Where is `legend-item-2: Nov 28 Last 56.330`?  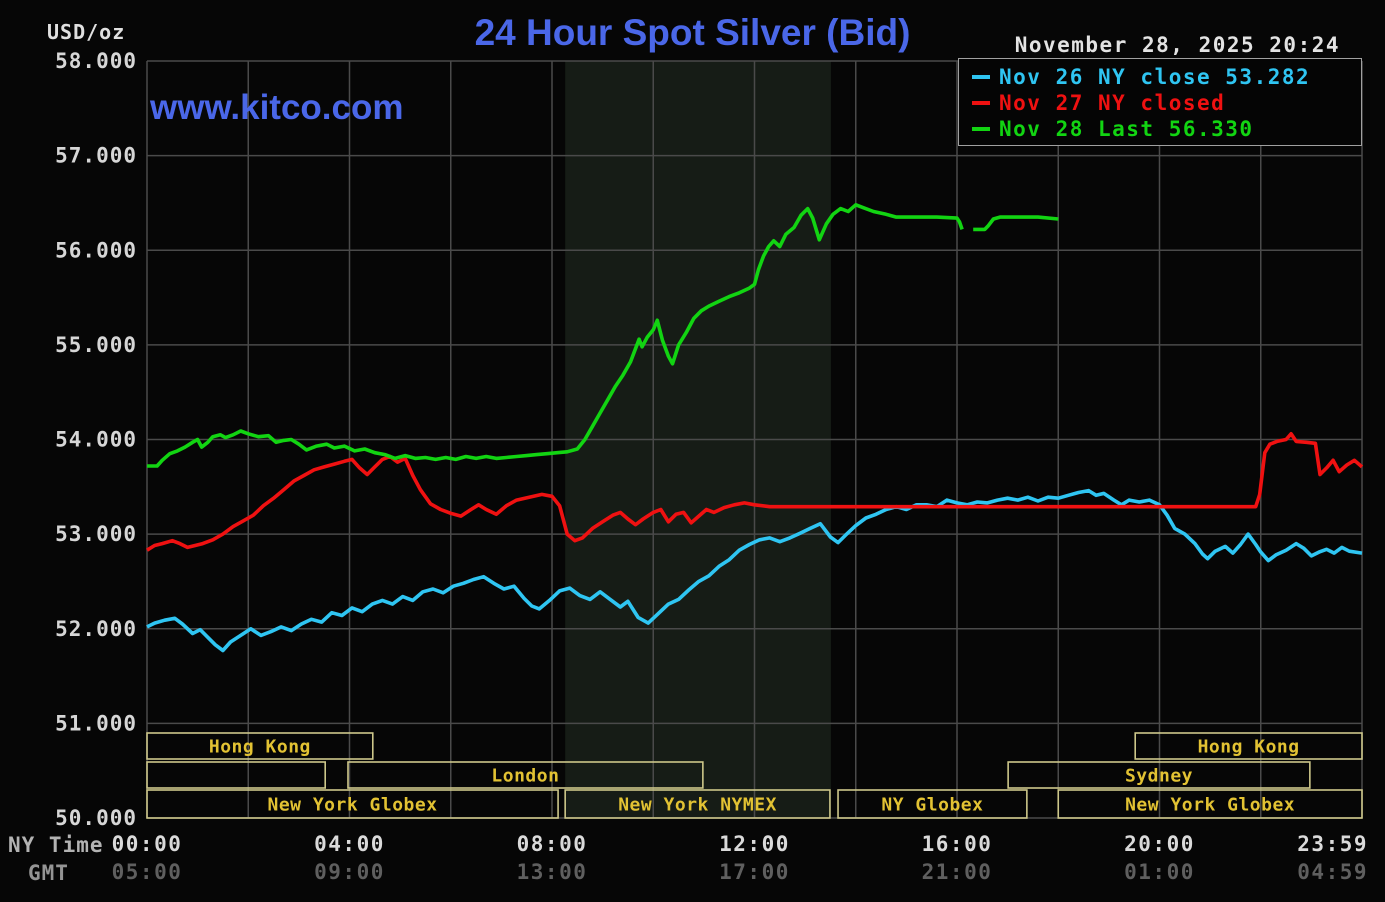
legend-item-2: Nov 28 Last 56.330 is located at coordinates (1160, 129).